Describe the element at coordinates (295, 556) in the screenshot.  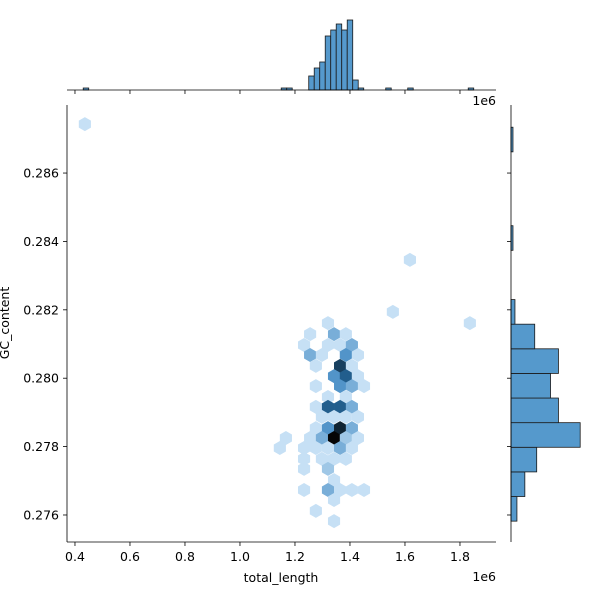
I see `x-tick-label: 1.2` at that location.